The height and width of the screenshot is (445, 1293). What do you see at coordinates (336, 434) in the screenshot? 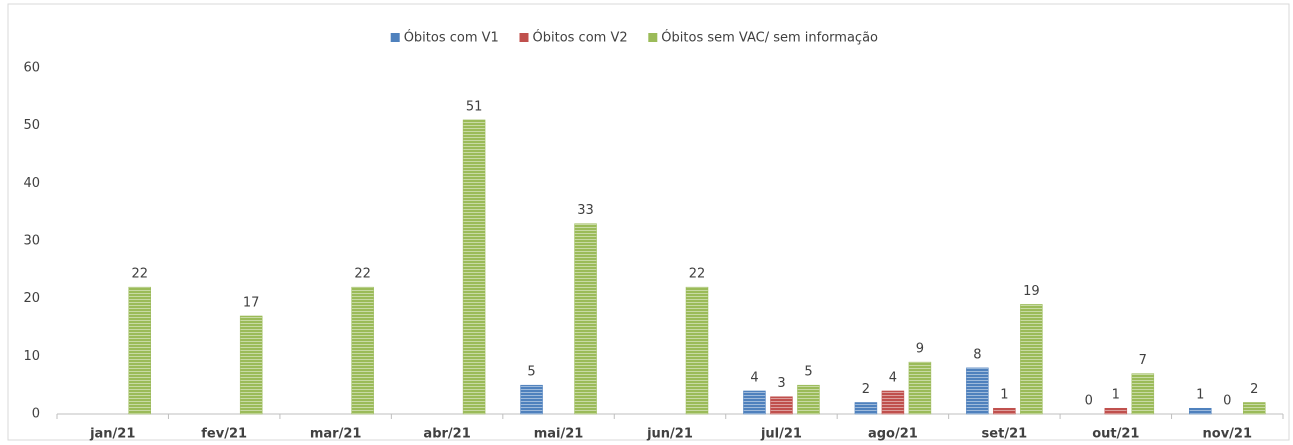
I see `x-tick-label: mar/21` at bounding box center [336, 434].